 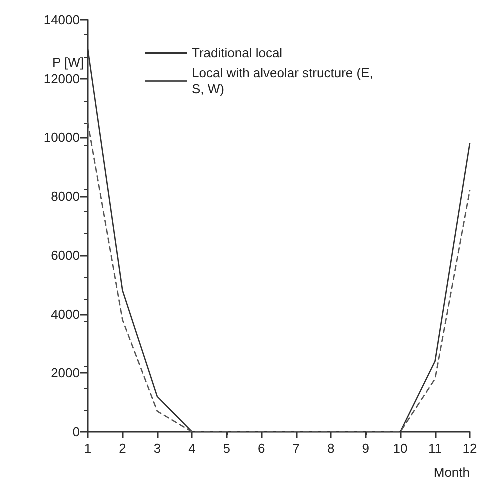 What do you see at coordinates (65, 196) in the screenshot?
I see `y-tick-label: 8000` at bounding box center [65, 196].